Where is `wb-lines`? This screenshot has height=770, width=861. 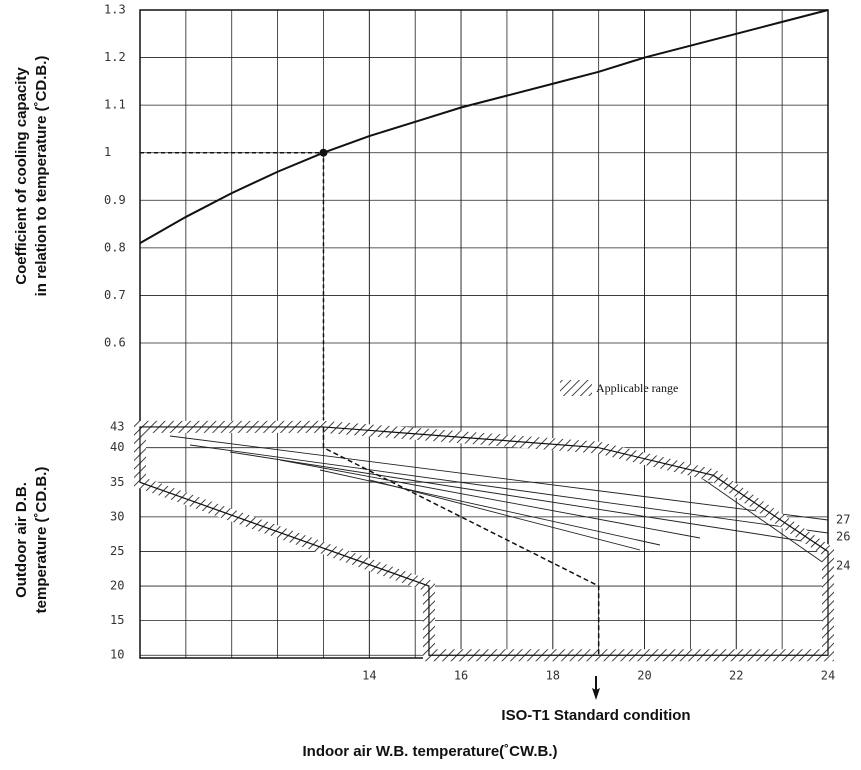
wb-lines is located at coordinates (499, 501).